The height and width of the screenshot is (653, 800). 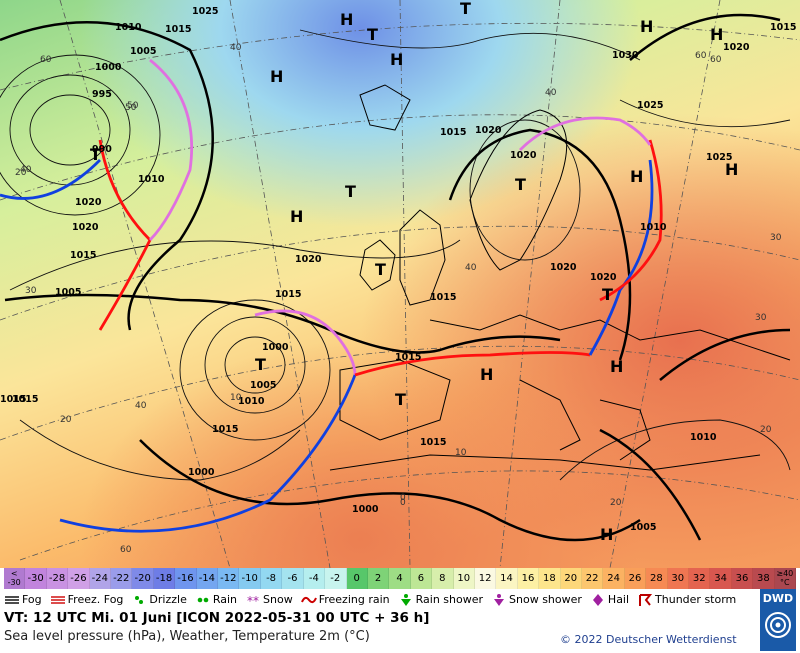 I want to click on legend-item: Thunder storm, so click(x=686, y=600).